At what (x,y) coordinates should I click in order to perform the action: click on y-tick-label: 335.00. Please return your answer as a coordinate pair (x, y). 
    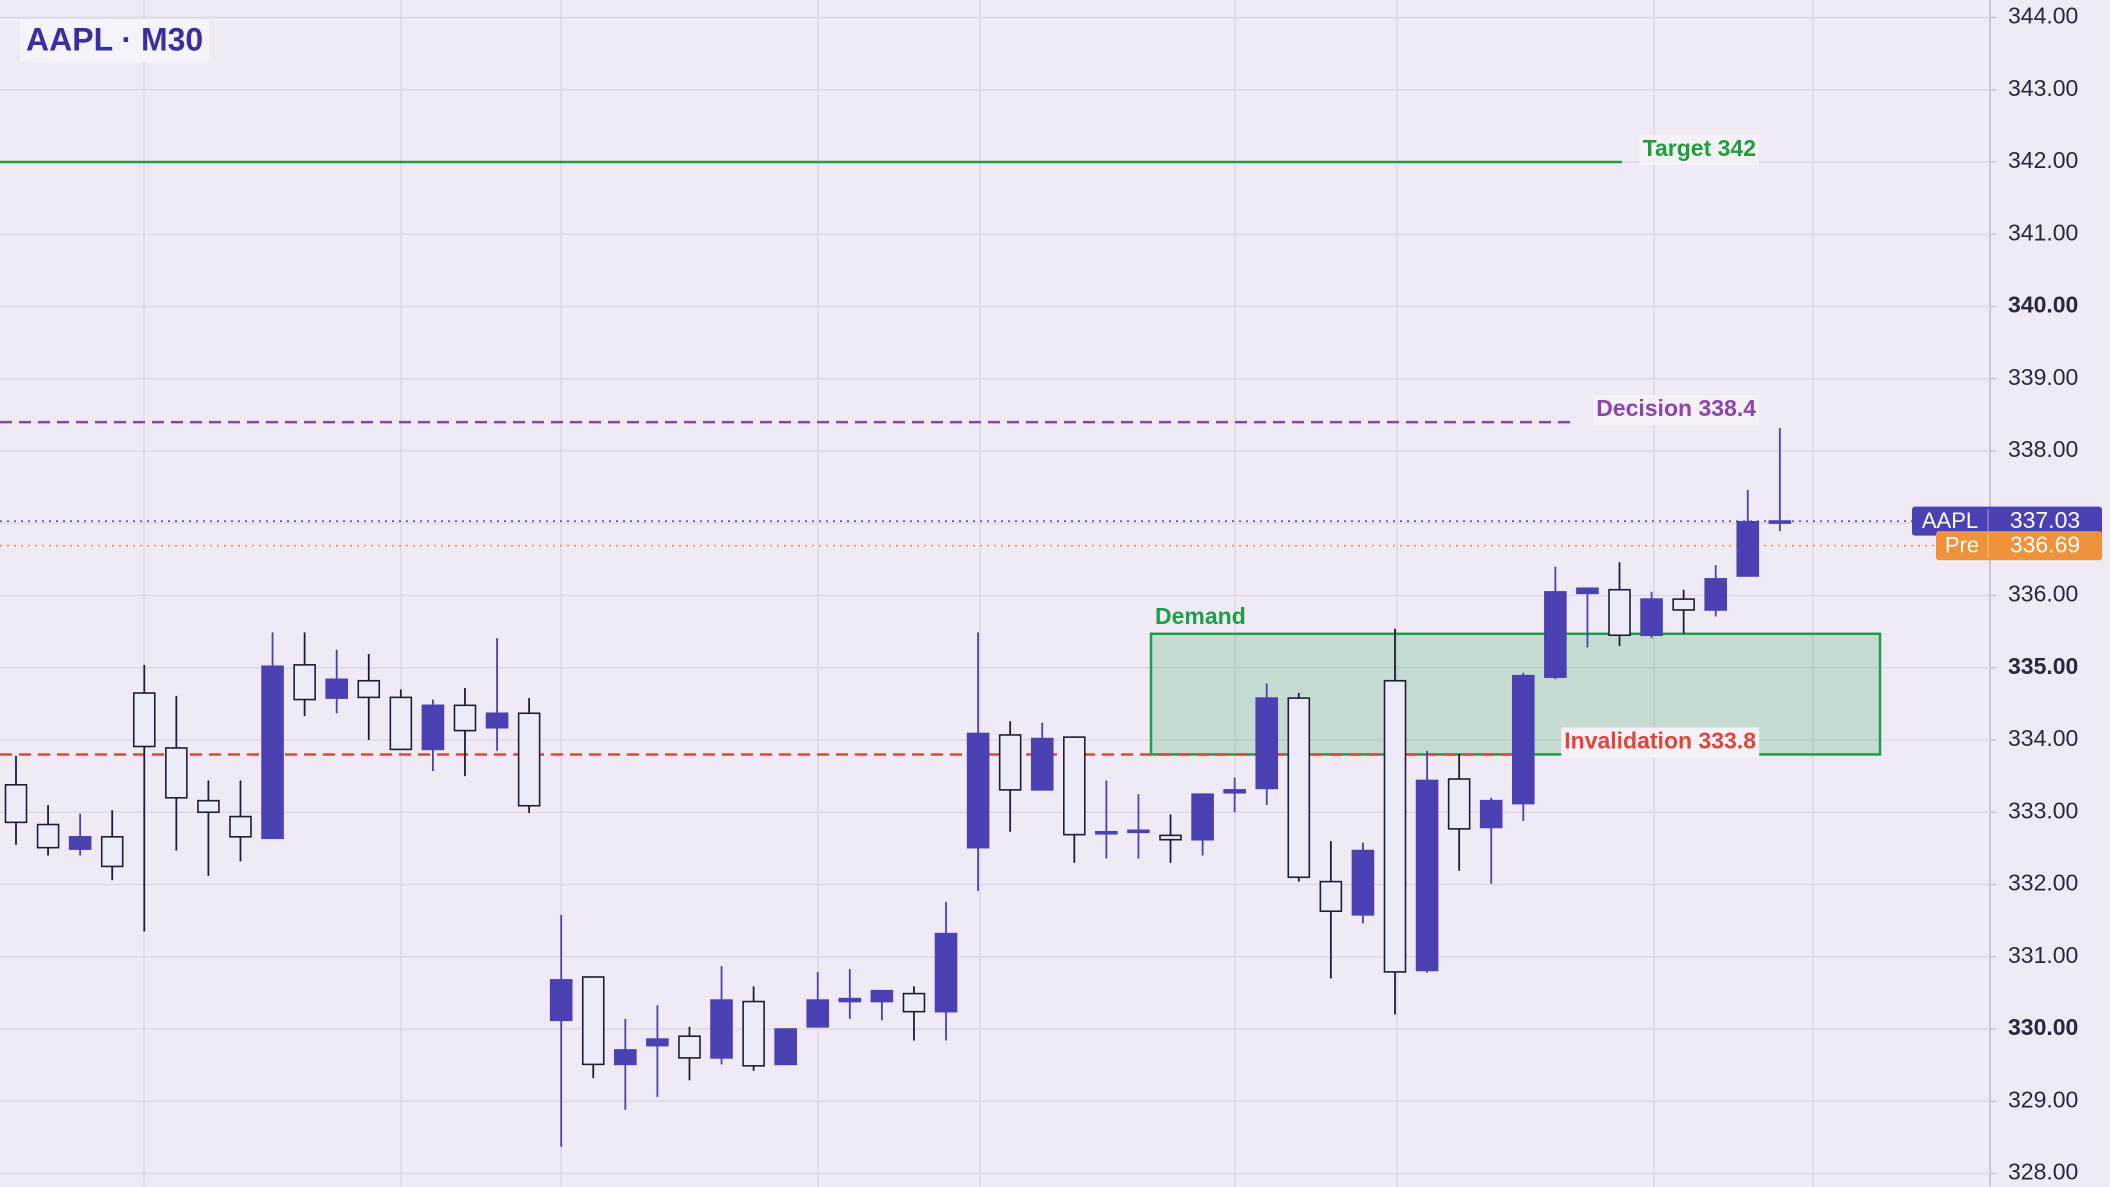
    Looking at the image, I should click on (2043, 666).